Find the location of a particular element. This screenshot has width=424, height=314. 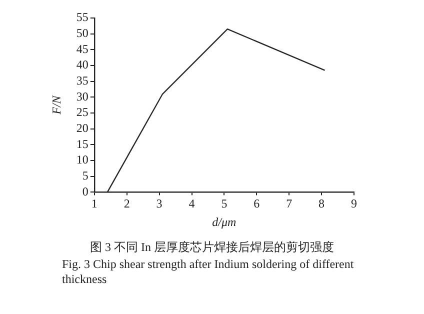

caption: Fig. 3 Chip shear strength after Indium soldering of different thickness is located at coordinates (208, 272).